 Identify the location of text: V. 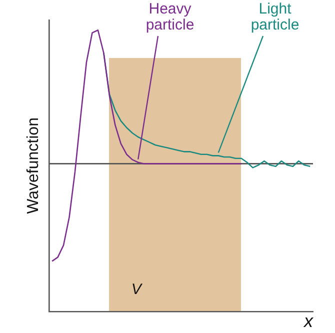
(136, 289).